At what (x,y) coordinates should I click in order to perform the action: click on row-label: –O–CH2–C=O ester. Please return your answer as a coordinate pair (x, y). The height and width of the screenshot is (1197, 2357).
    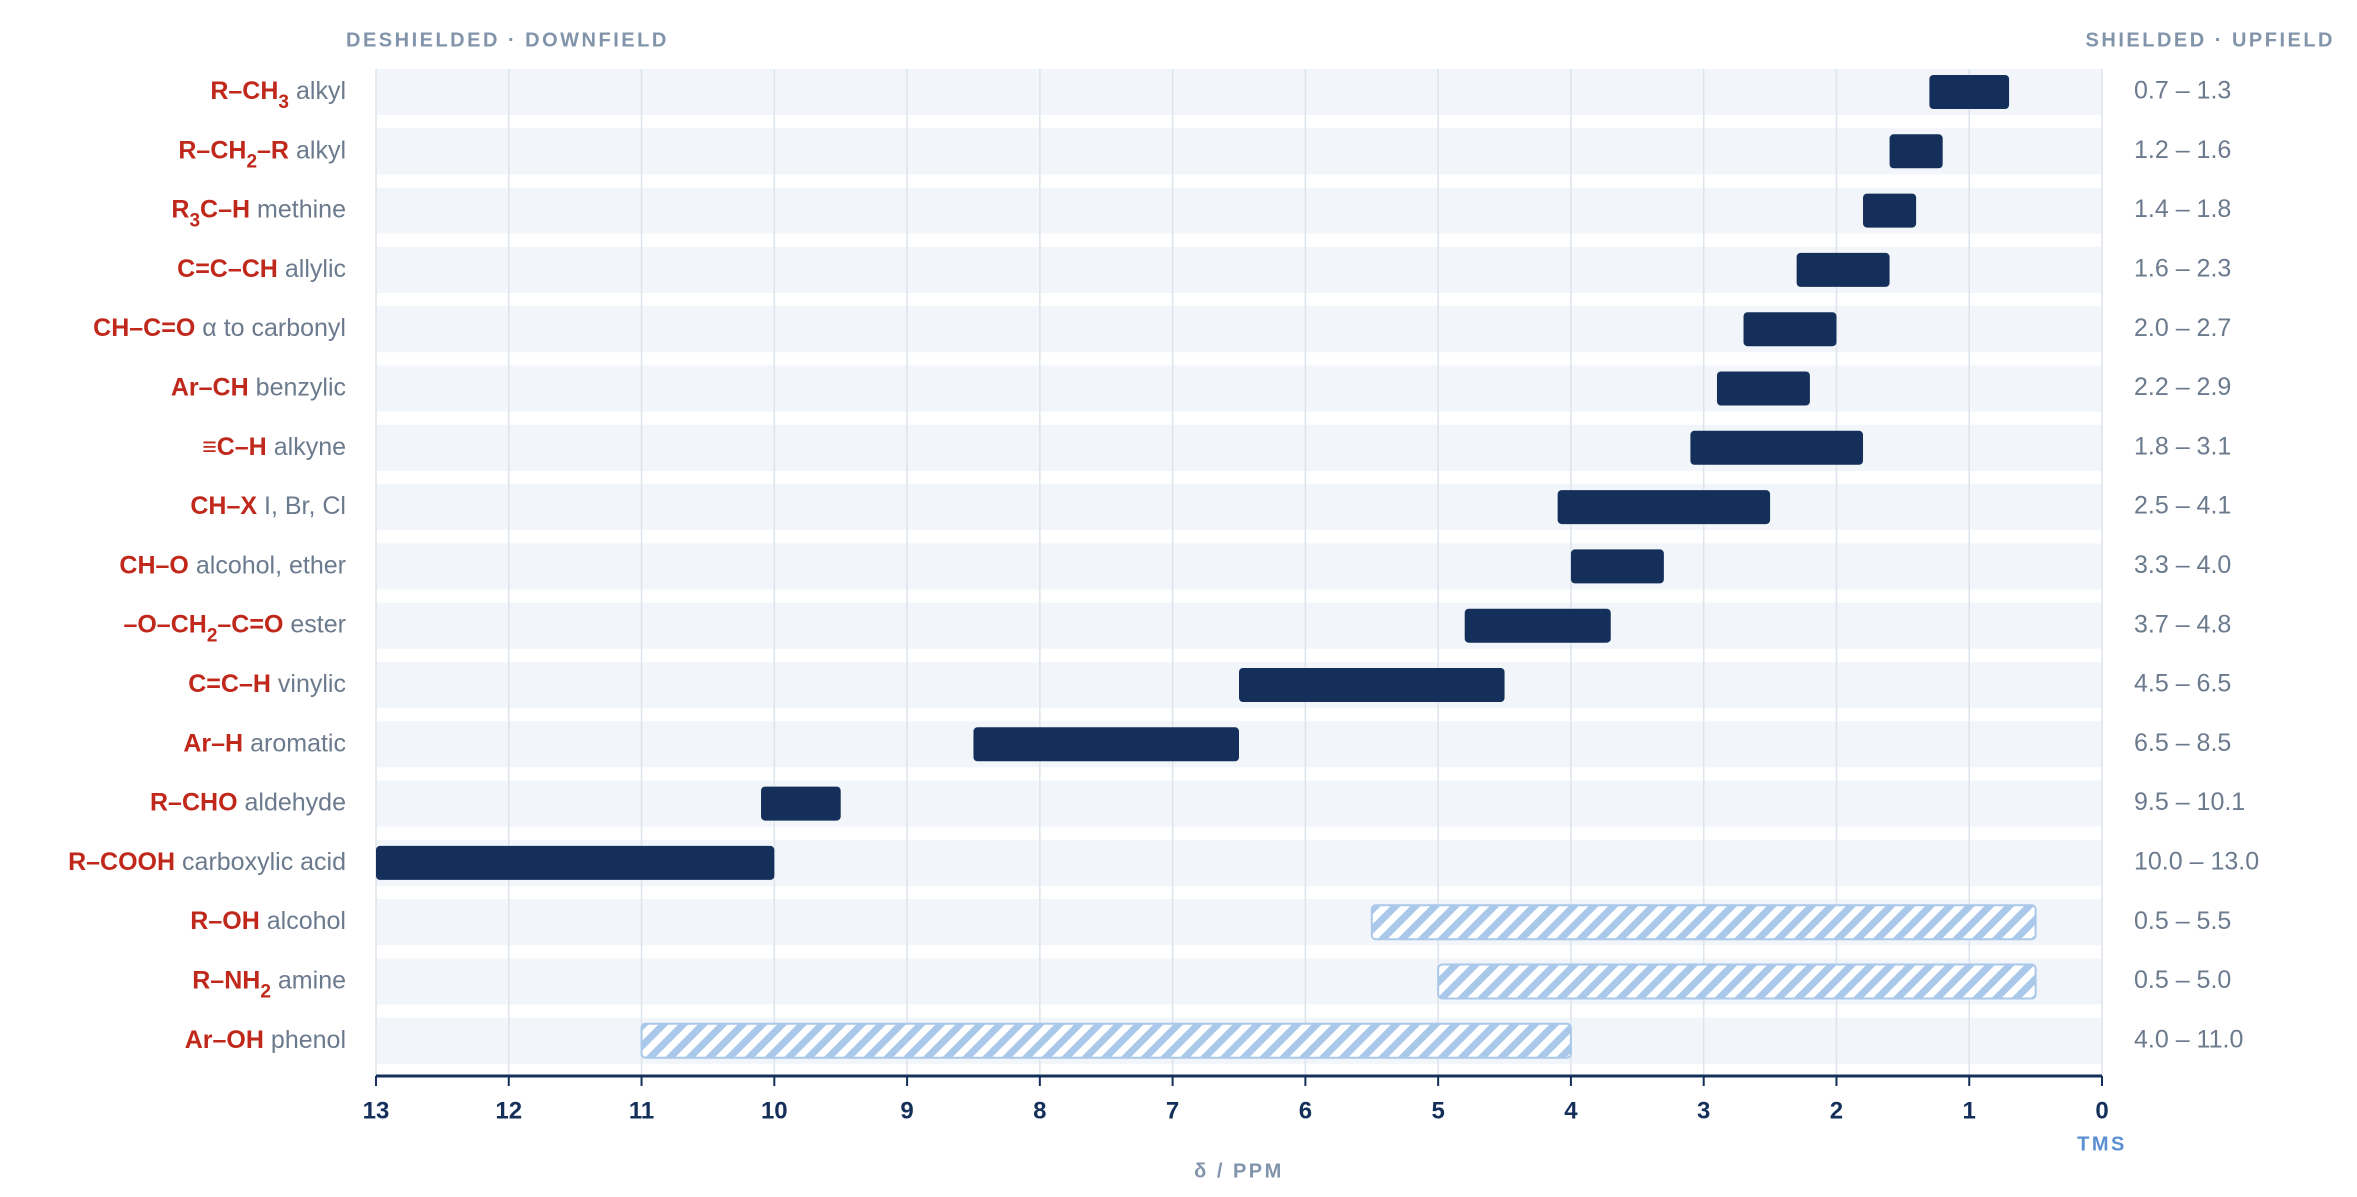
    Looking at the image, I should click on (234, 628).